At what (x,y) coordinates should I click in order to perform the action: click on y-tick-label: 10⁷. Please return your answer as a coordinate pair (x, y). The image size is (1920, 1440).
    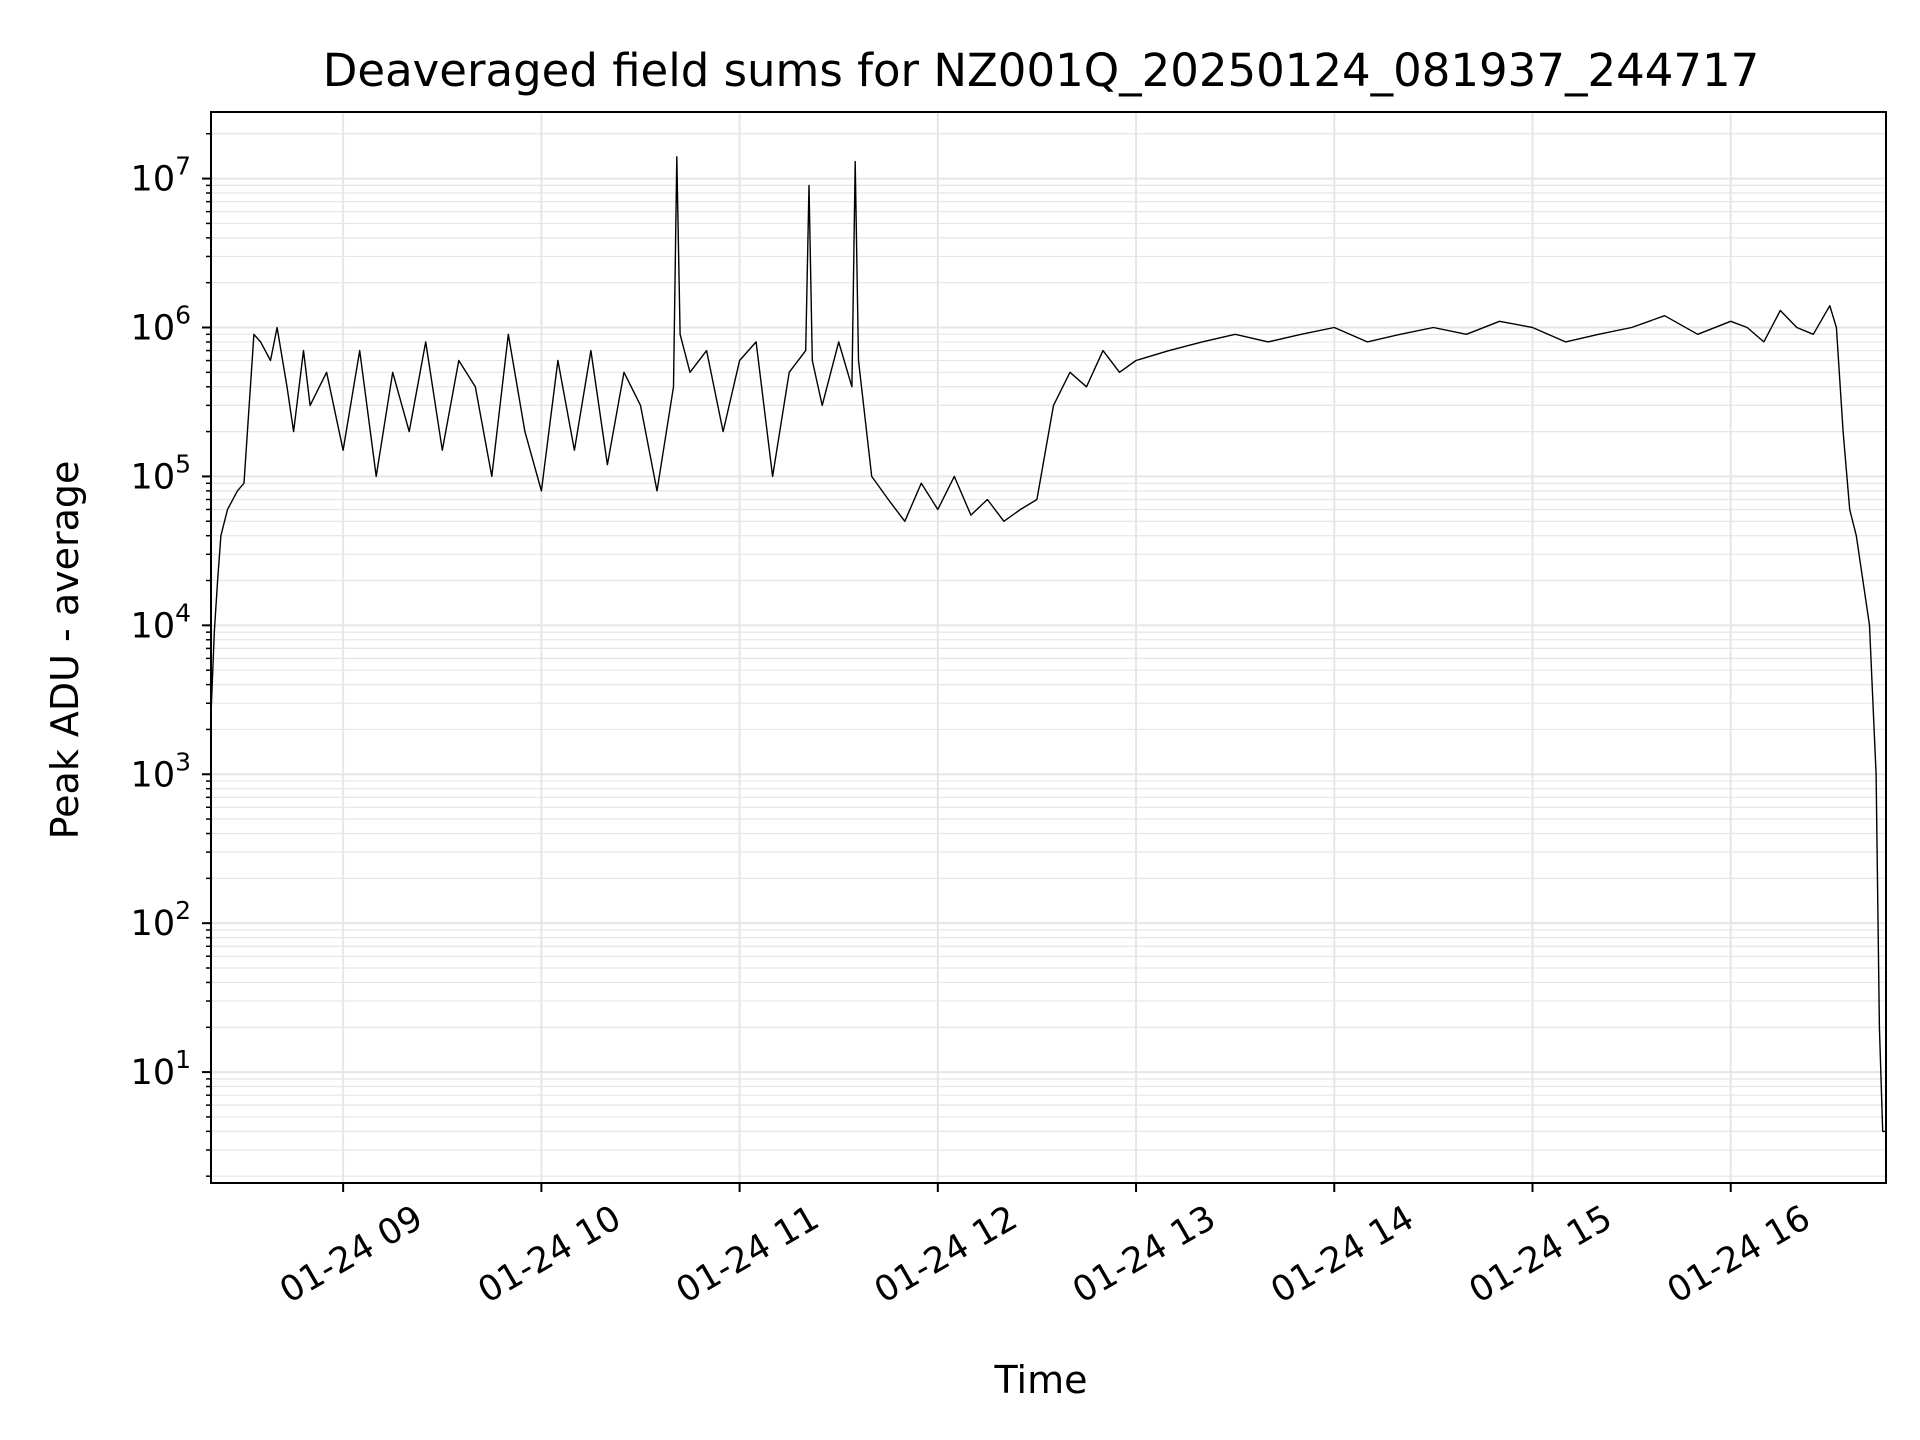
    Looking at the image, I should click on (161, 176).